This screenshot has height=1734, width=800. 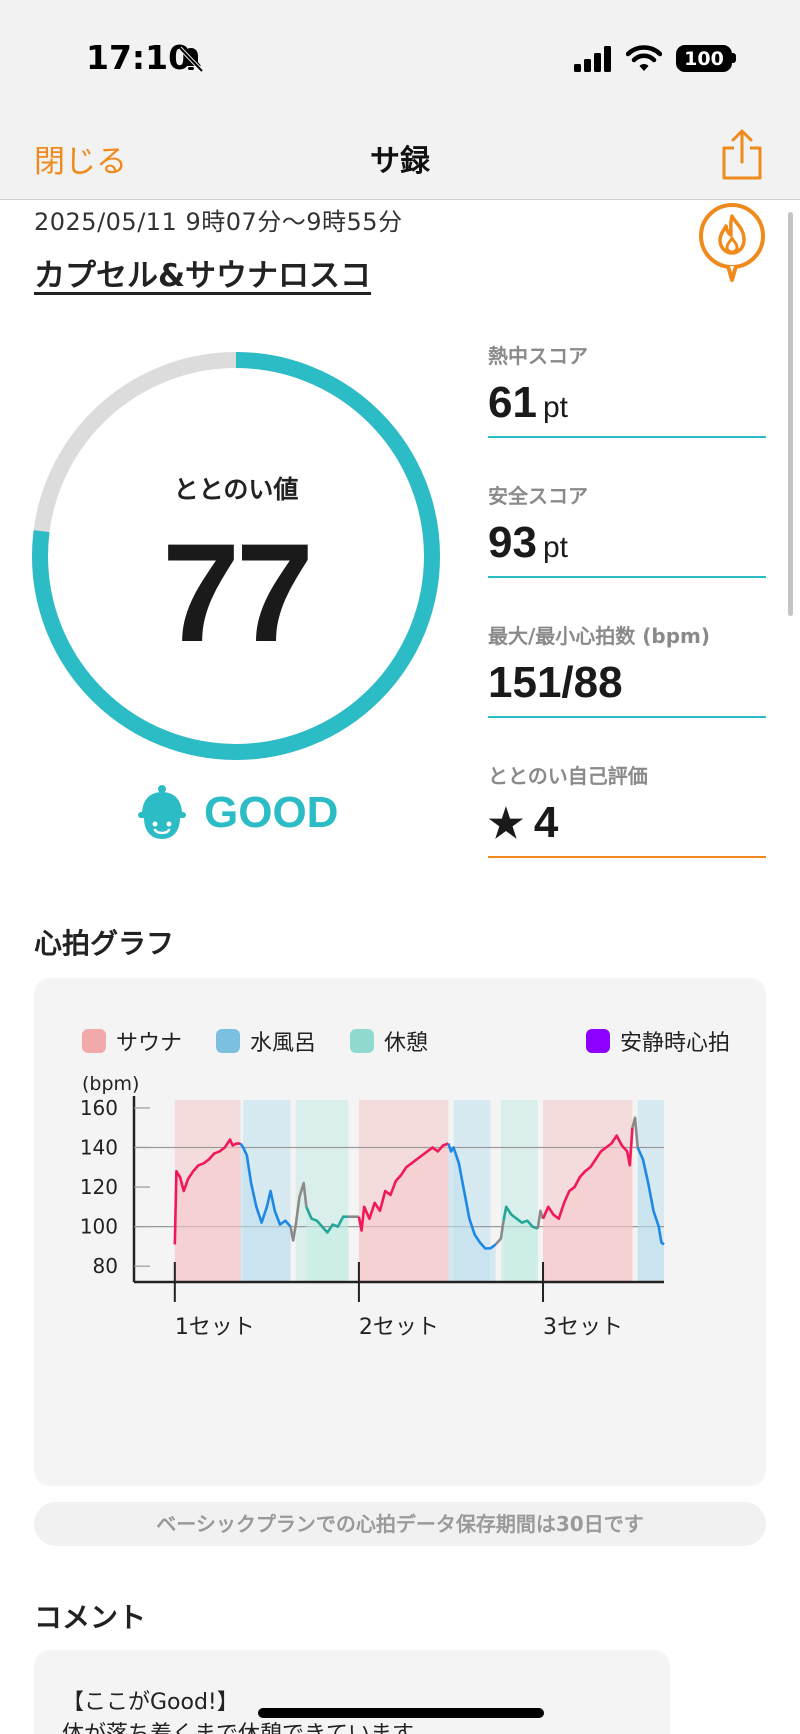 What do you see at coordinates (99, 1227) in the screenshot?
I see `y-tick-label: 100` at bounding box center [99, 1227].